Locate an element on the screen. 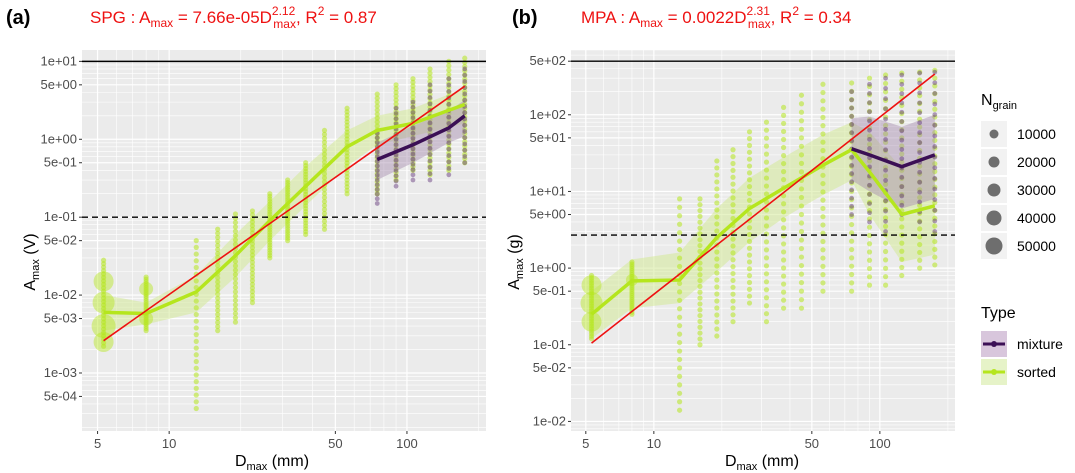  y-tick-label: 1e-03 is located at coordinates (60, 372).